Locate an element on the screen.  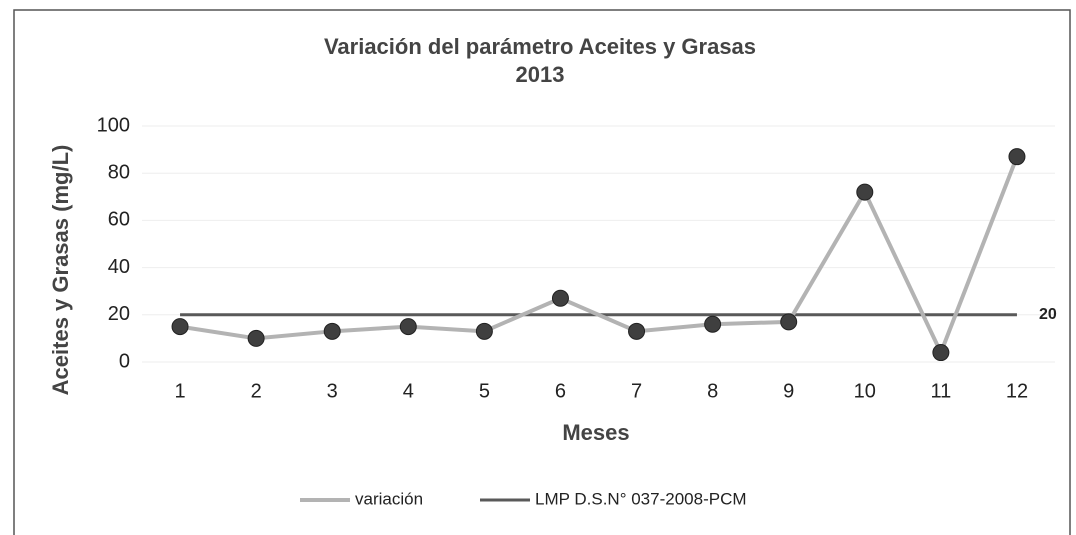
x-tick-label: 12 is located at coordinates (1017, 391).